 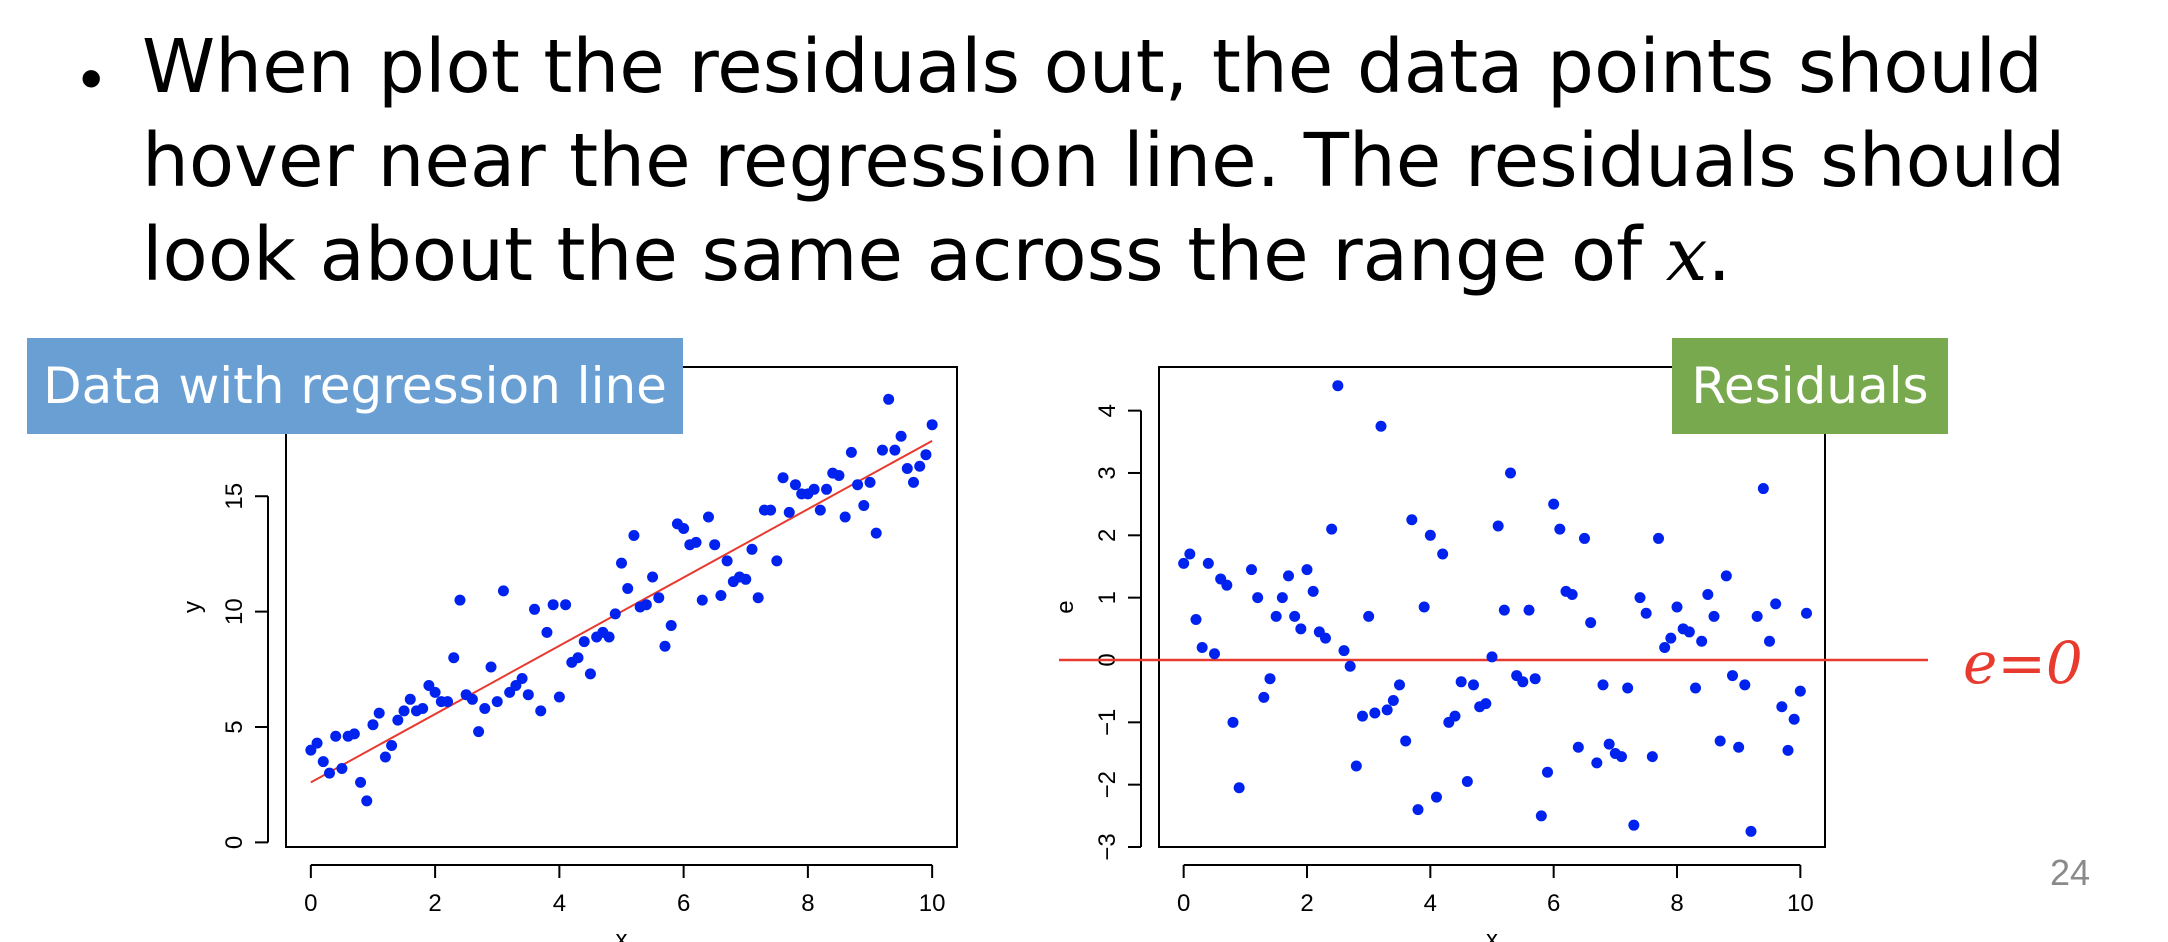 I want to click on x-tick-label: 8, so click(x=1676, y=903).